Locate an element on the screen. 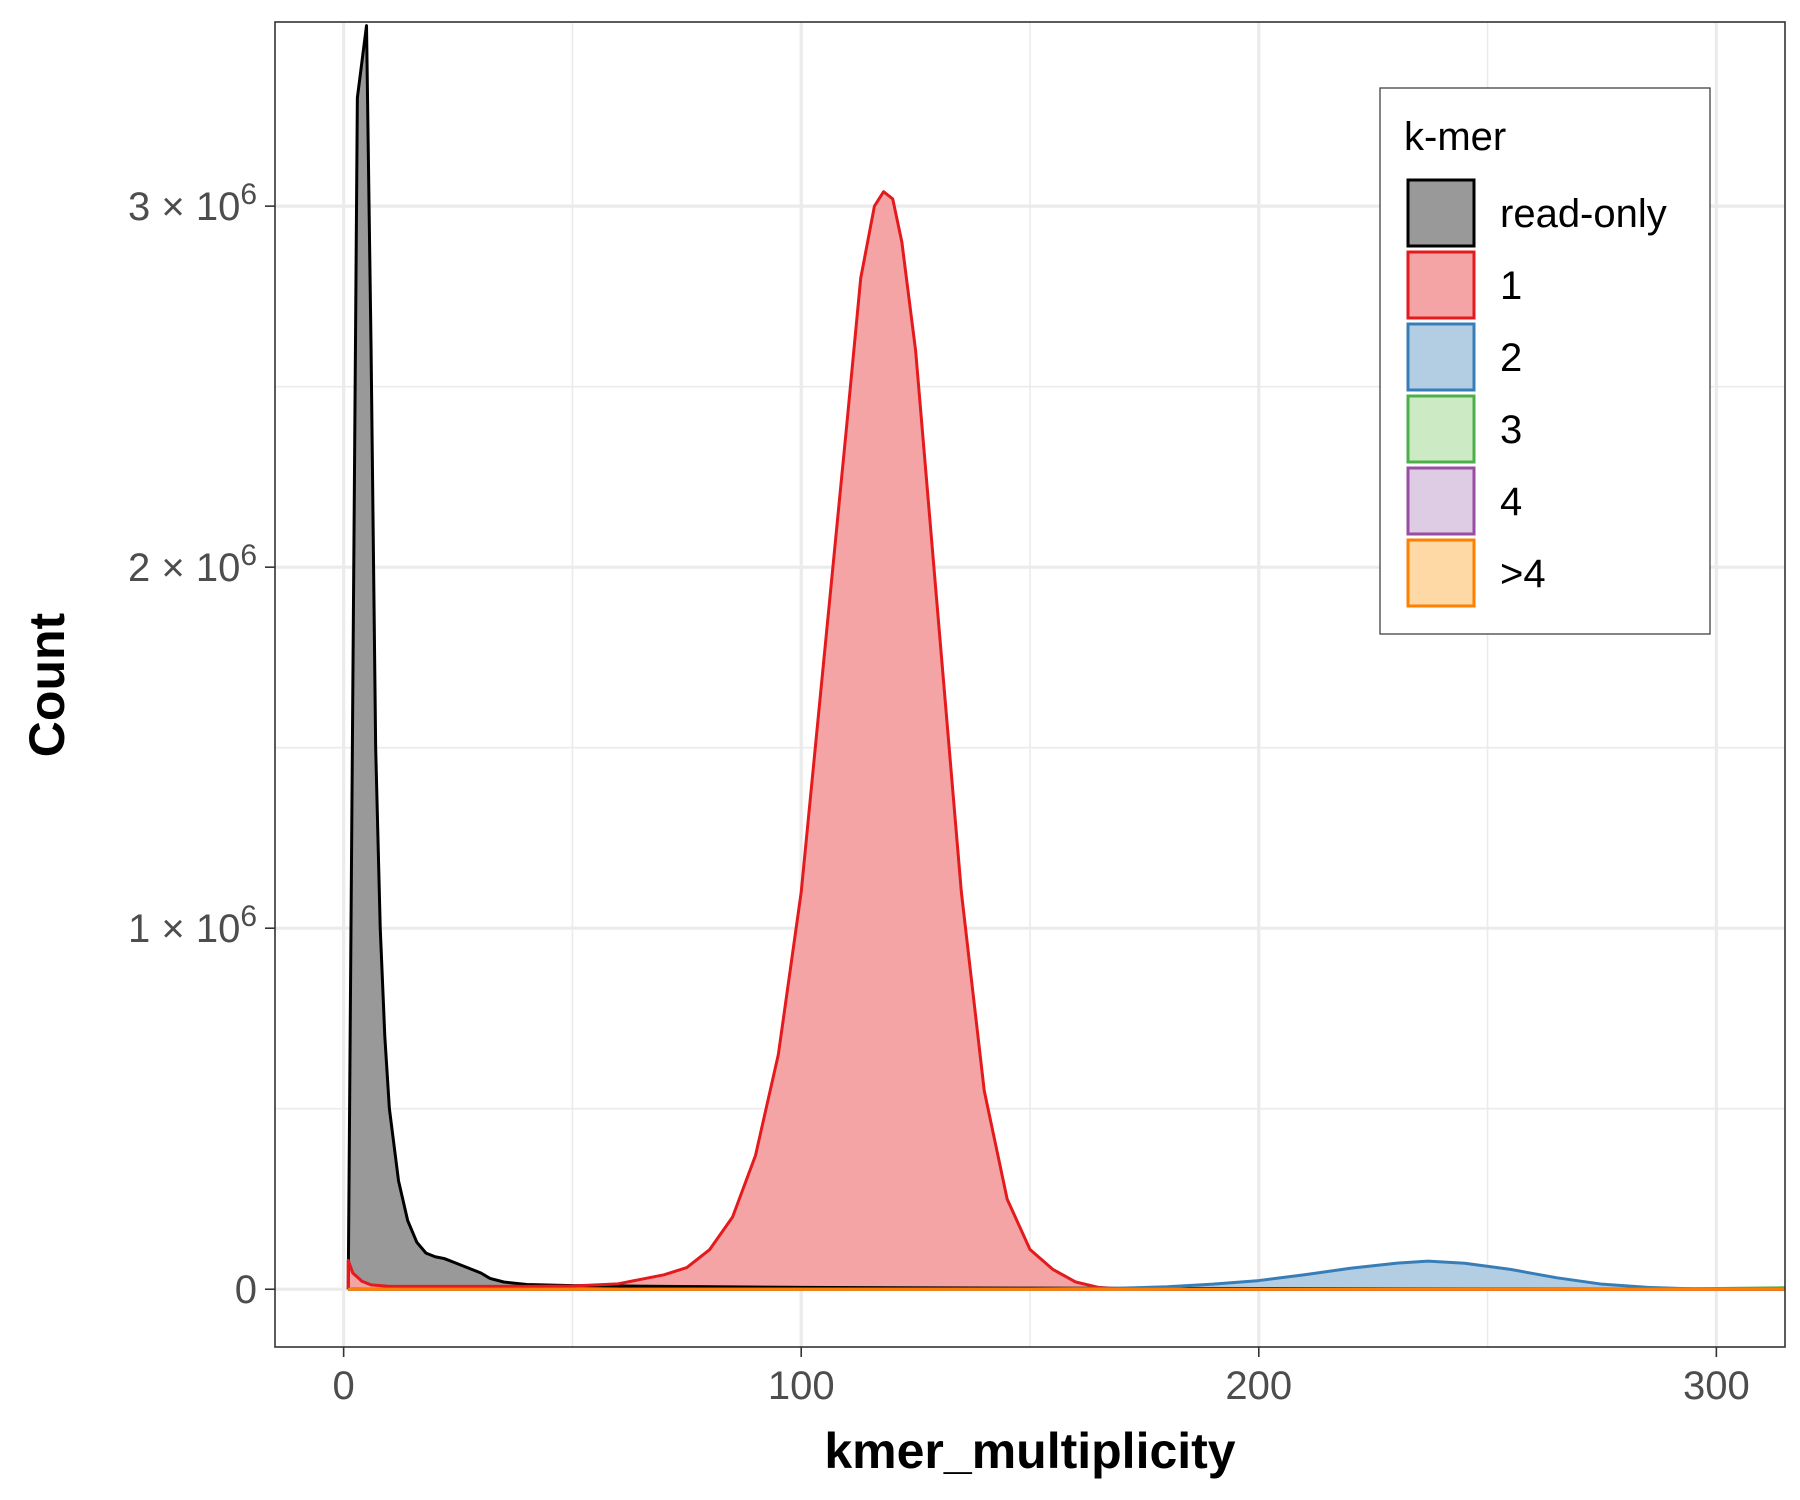 This screenshot has height=1500, width=1800. y-tick-label: 3 × 10⁶ is located at coordinates (192, 203).